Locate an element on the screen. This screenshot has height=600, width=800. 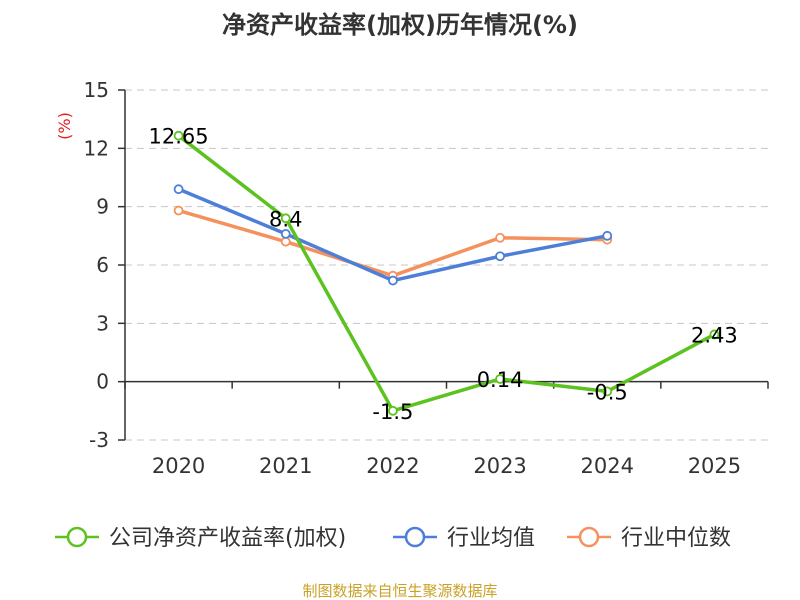
data-label: -0.5 is located at coordinates (607, 392).